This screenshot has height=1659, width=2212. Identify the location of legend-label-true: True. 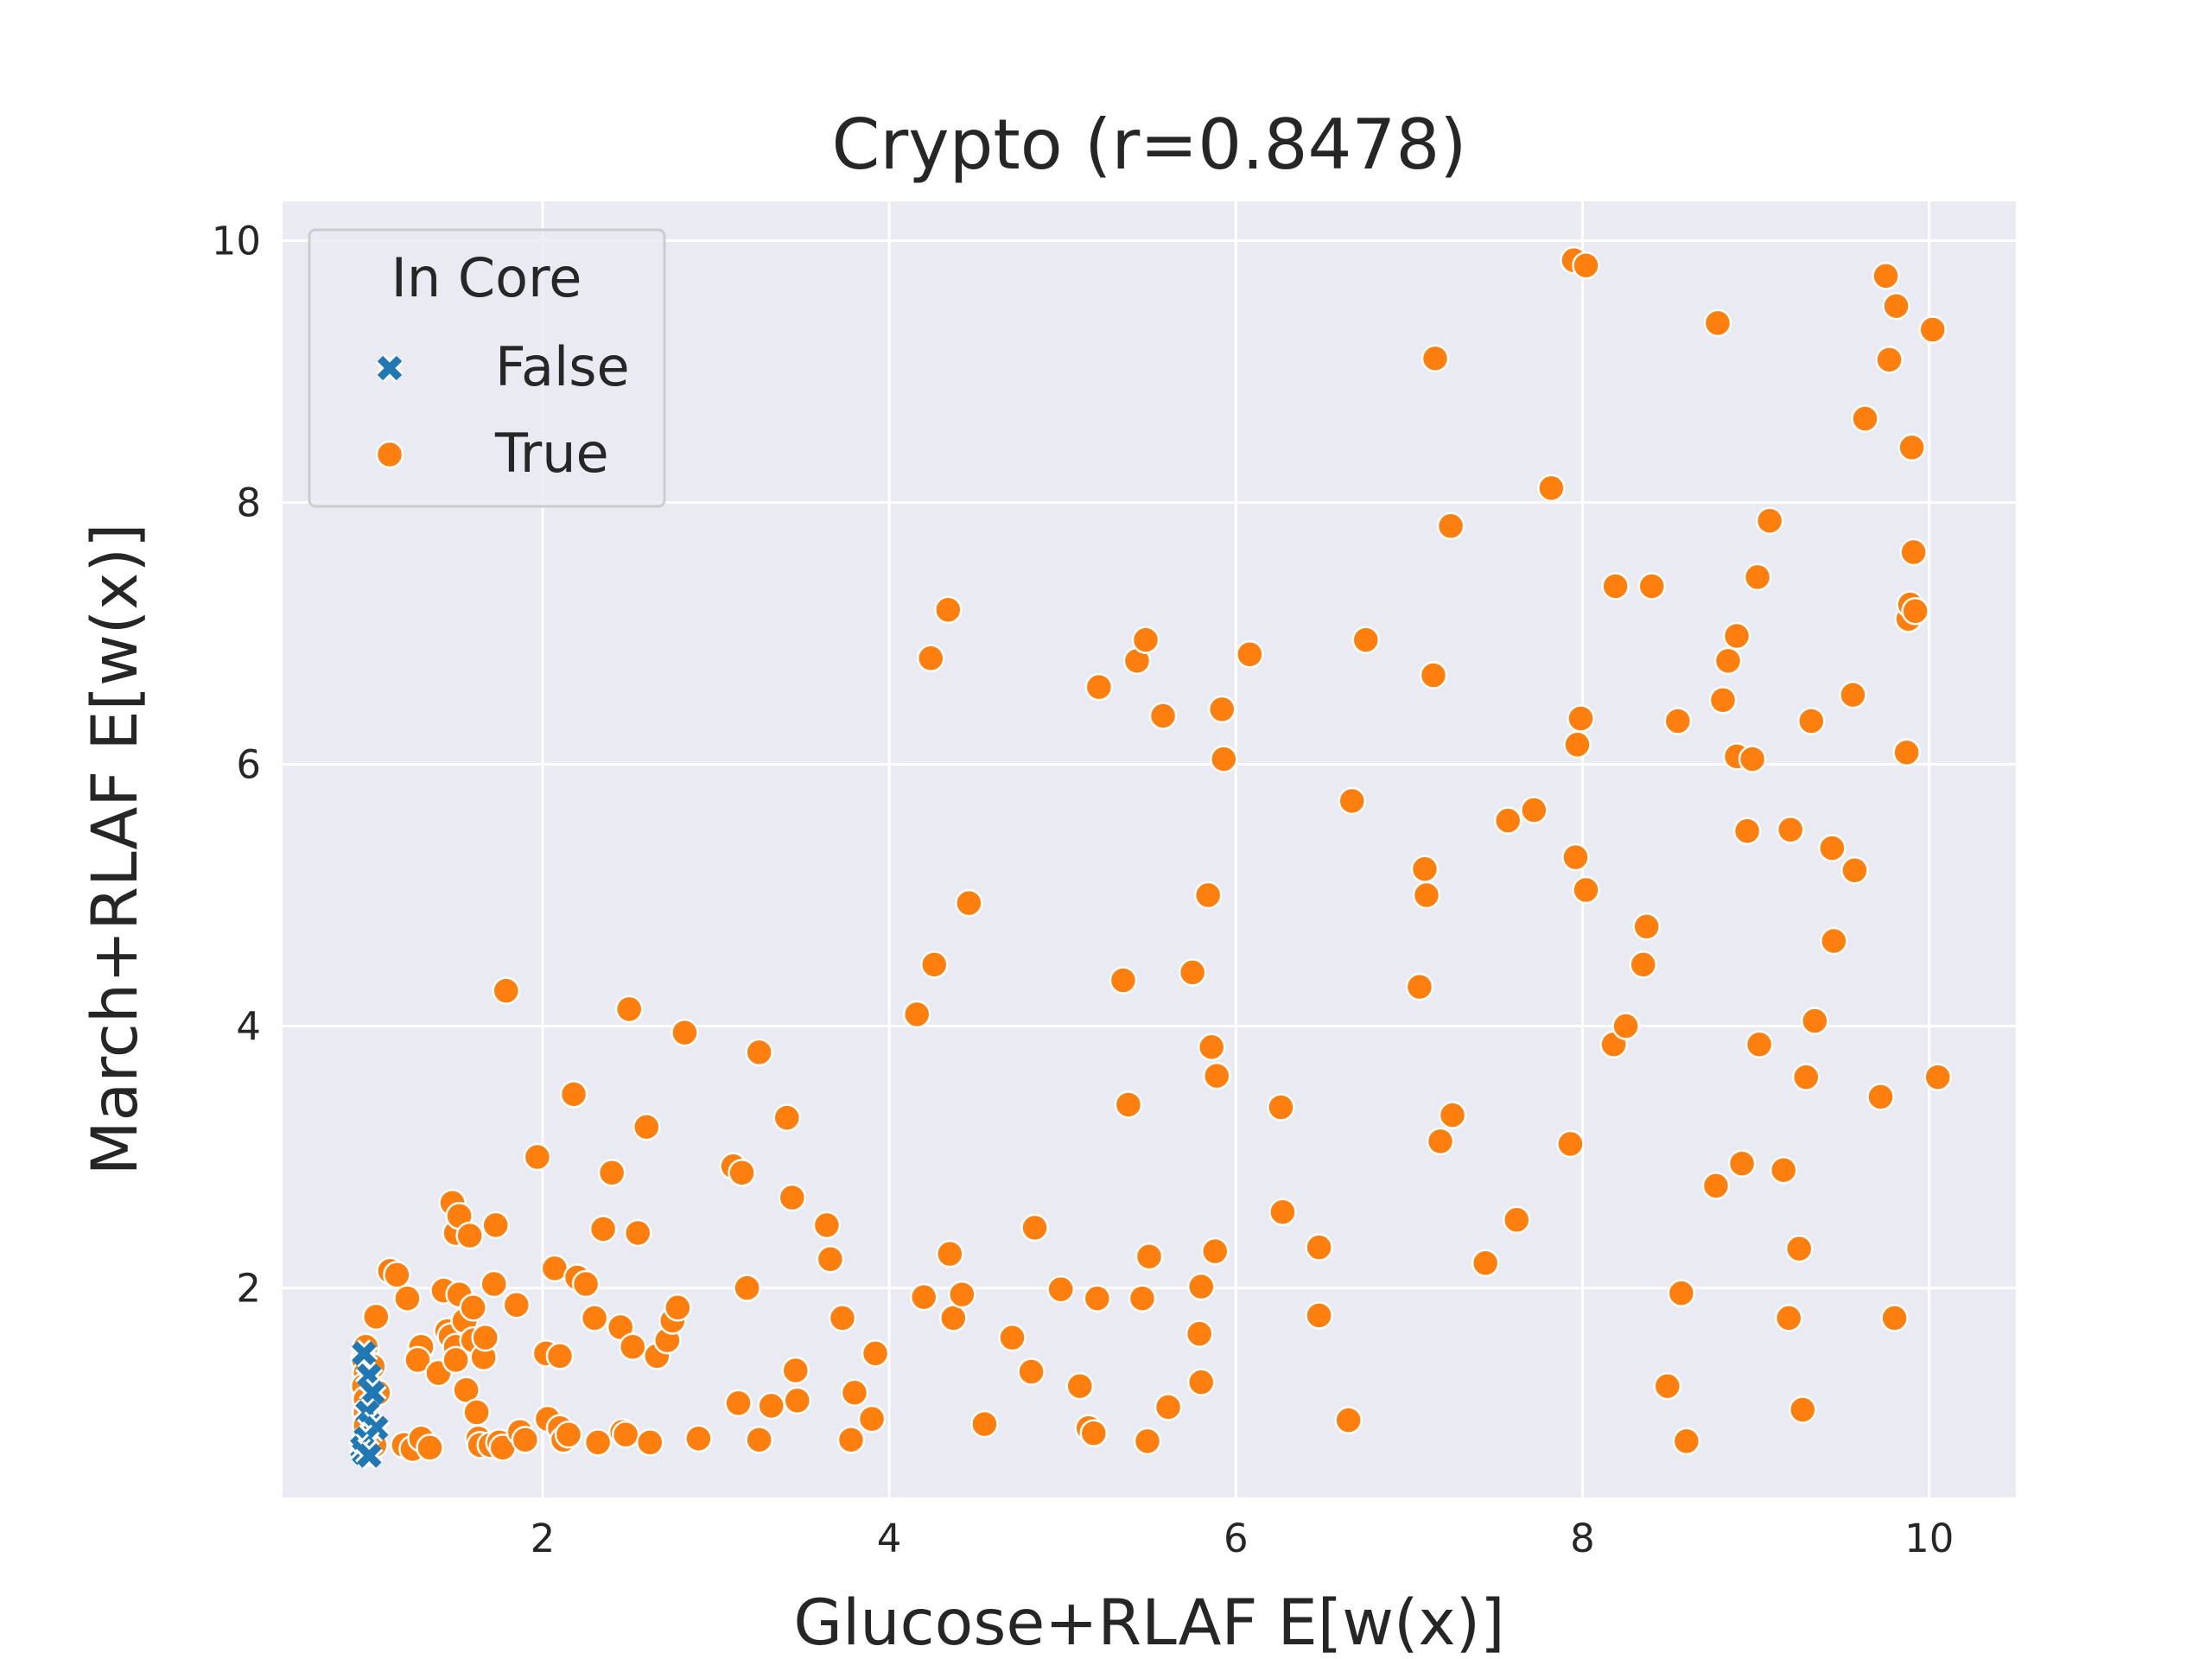
(551, 453).